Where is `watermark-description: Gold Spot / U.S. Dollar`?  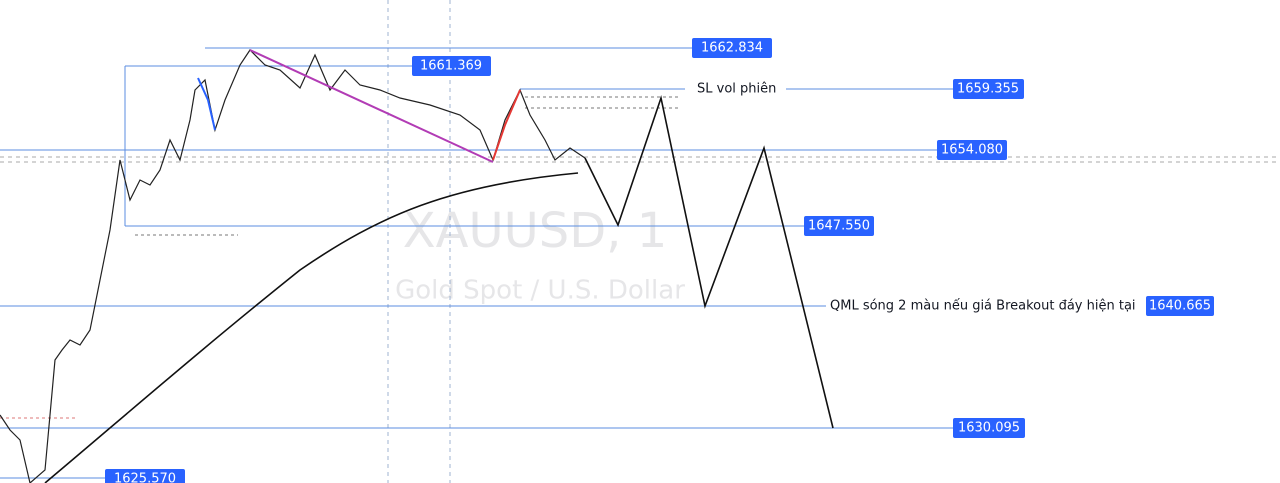
watermark-description: Gold Spot / U.S. Dollar is located at coordinates (540, 291).